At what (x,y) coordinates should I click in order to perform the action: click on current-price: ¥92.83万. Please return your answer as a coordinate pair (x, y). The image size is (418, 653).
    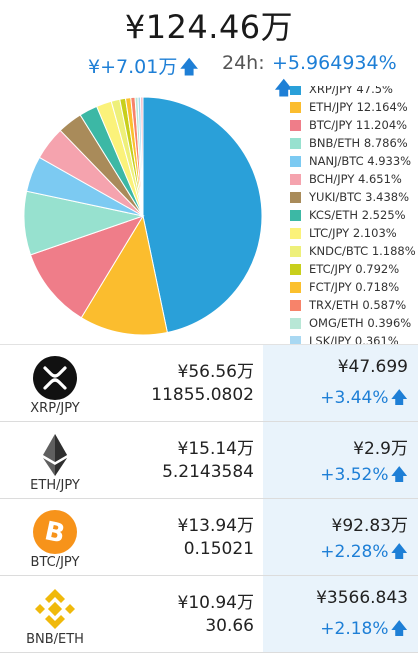
    Looking at the image, I should click on (369, 526).